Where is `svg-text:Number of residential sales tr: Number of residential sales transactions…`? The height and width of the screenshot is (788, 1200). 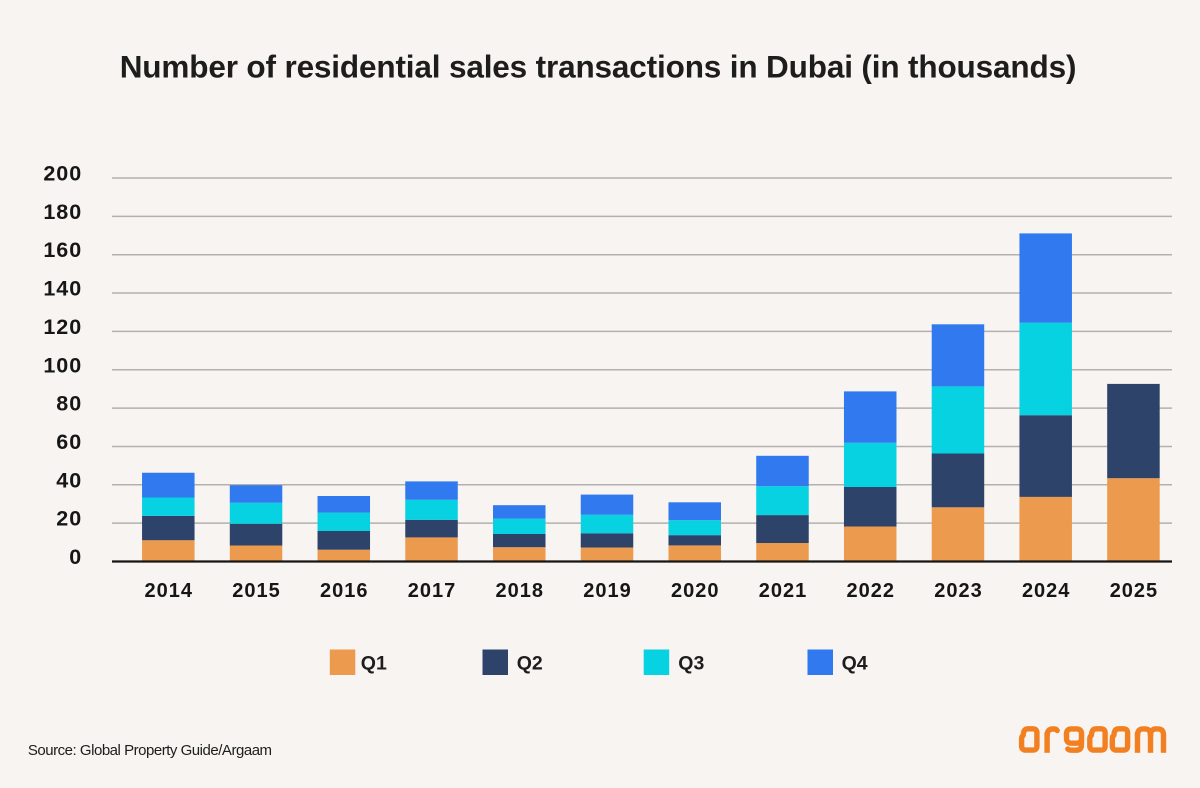 svg-text:Number of residential sales tr: Number of residential sales transactions… is located at coordinates (598, 66).